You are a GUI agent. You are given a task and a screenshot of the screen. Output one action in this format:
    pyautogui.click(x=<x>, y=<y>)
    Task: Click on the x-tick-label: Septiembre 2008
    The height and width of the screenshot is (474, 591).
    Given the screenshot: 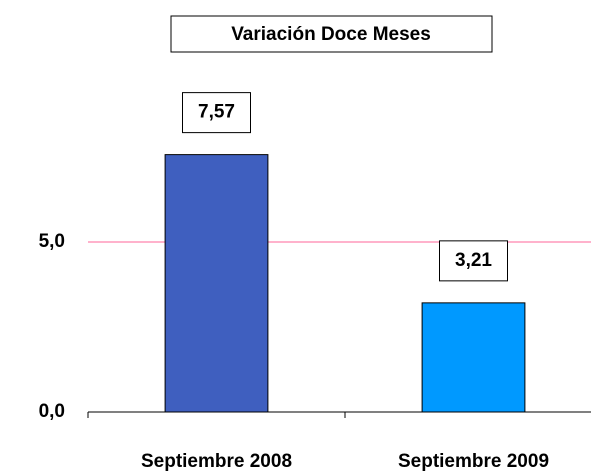 What is the action you would take?
    pyautogui.click(x=216, y=461)
    